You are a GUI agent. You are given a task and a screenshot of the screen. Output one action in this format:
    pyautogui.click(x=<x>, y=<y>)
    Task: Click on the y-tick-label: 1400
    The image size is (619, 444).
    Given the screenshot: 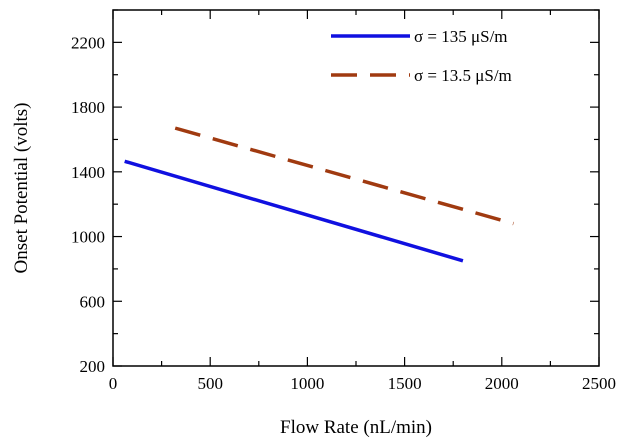 What is the action you would take?
    pyautogui.click(x=88, y=172)
    